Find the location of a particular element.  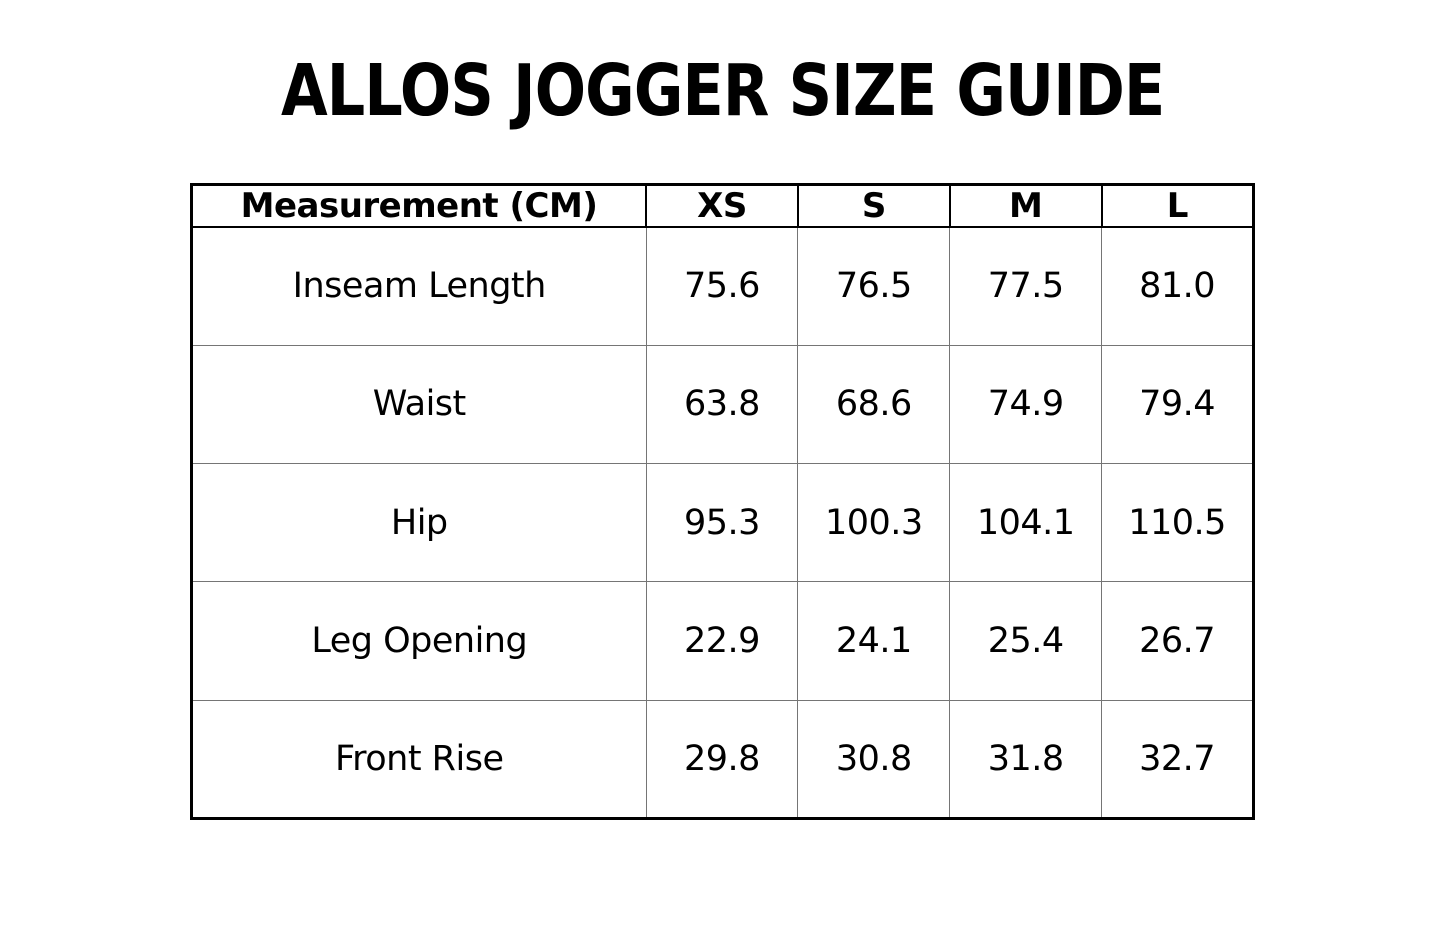

header-row: Measurement (CM) XS S M L is located at coordinates (722, 205).